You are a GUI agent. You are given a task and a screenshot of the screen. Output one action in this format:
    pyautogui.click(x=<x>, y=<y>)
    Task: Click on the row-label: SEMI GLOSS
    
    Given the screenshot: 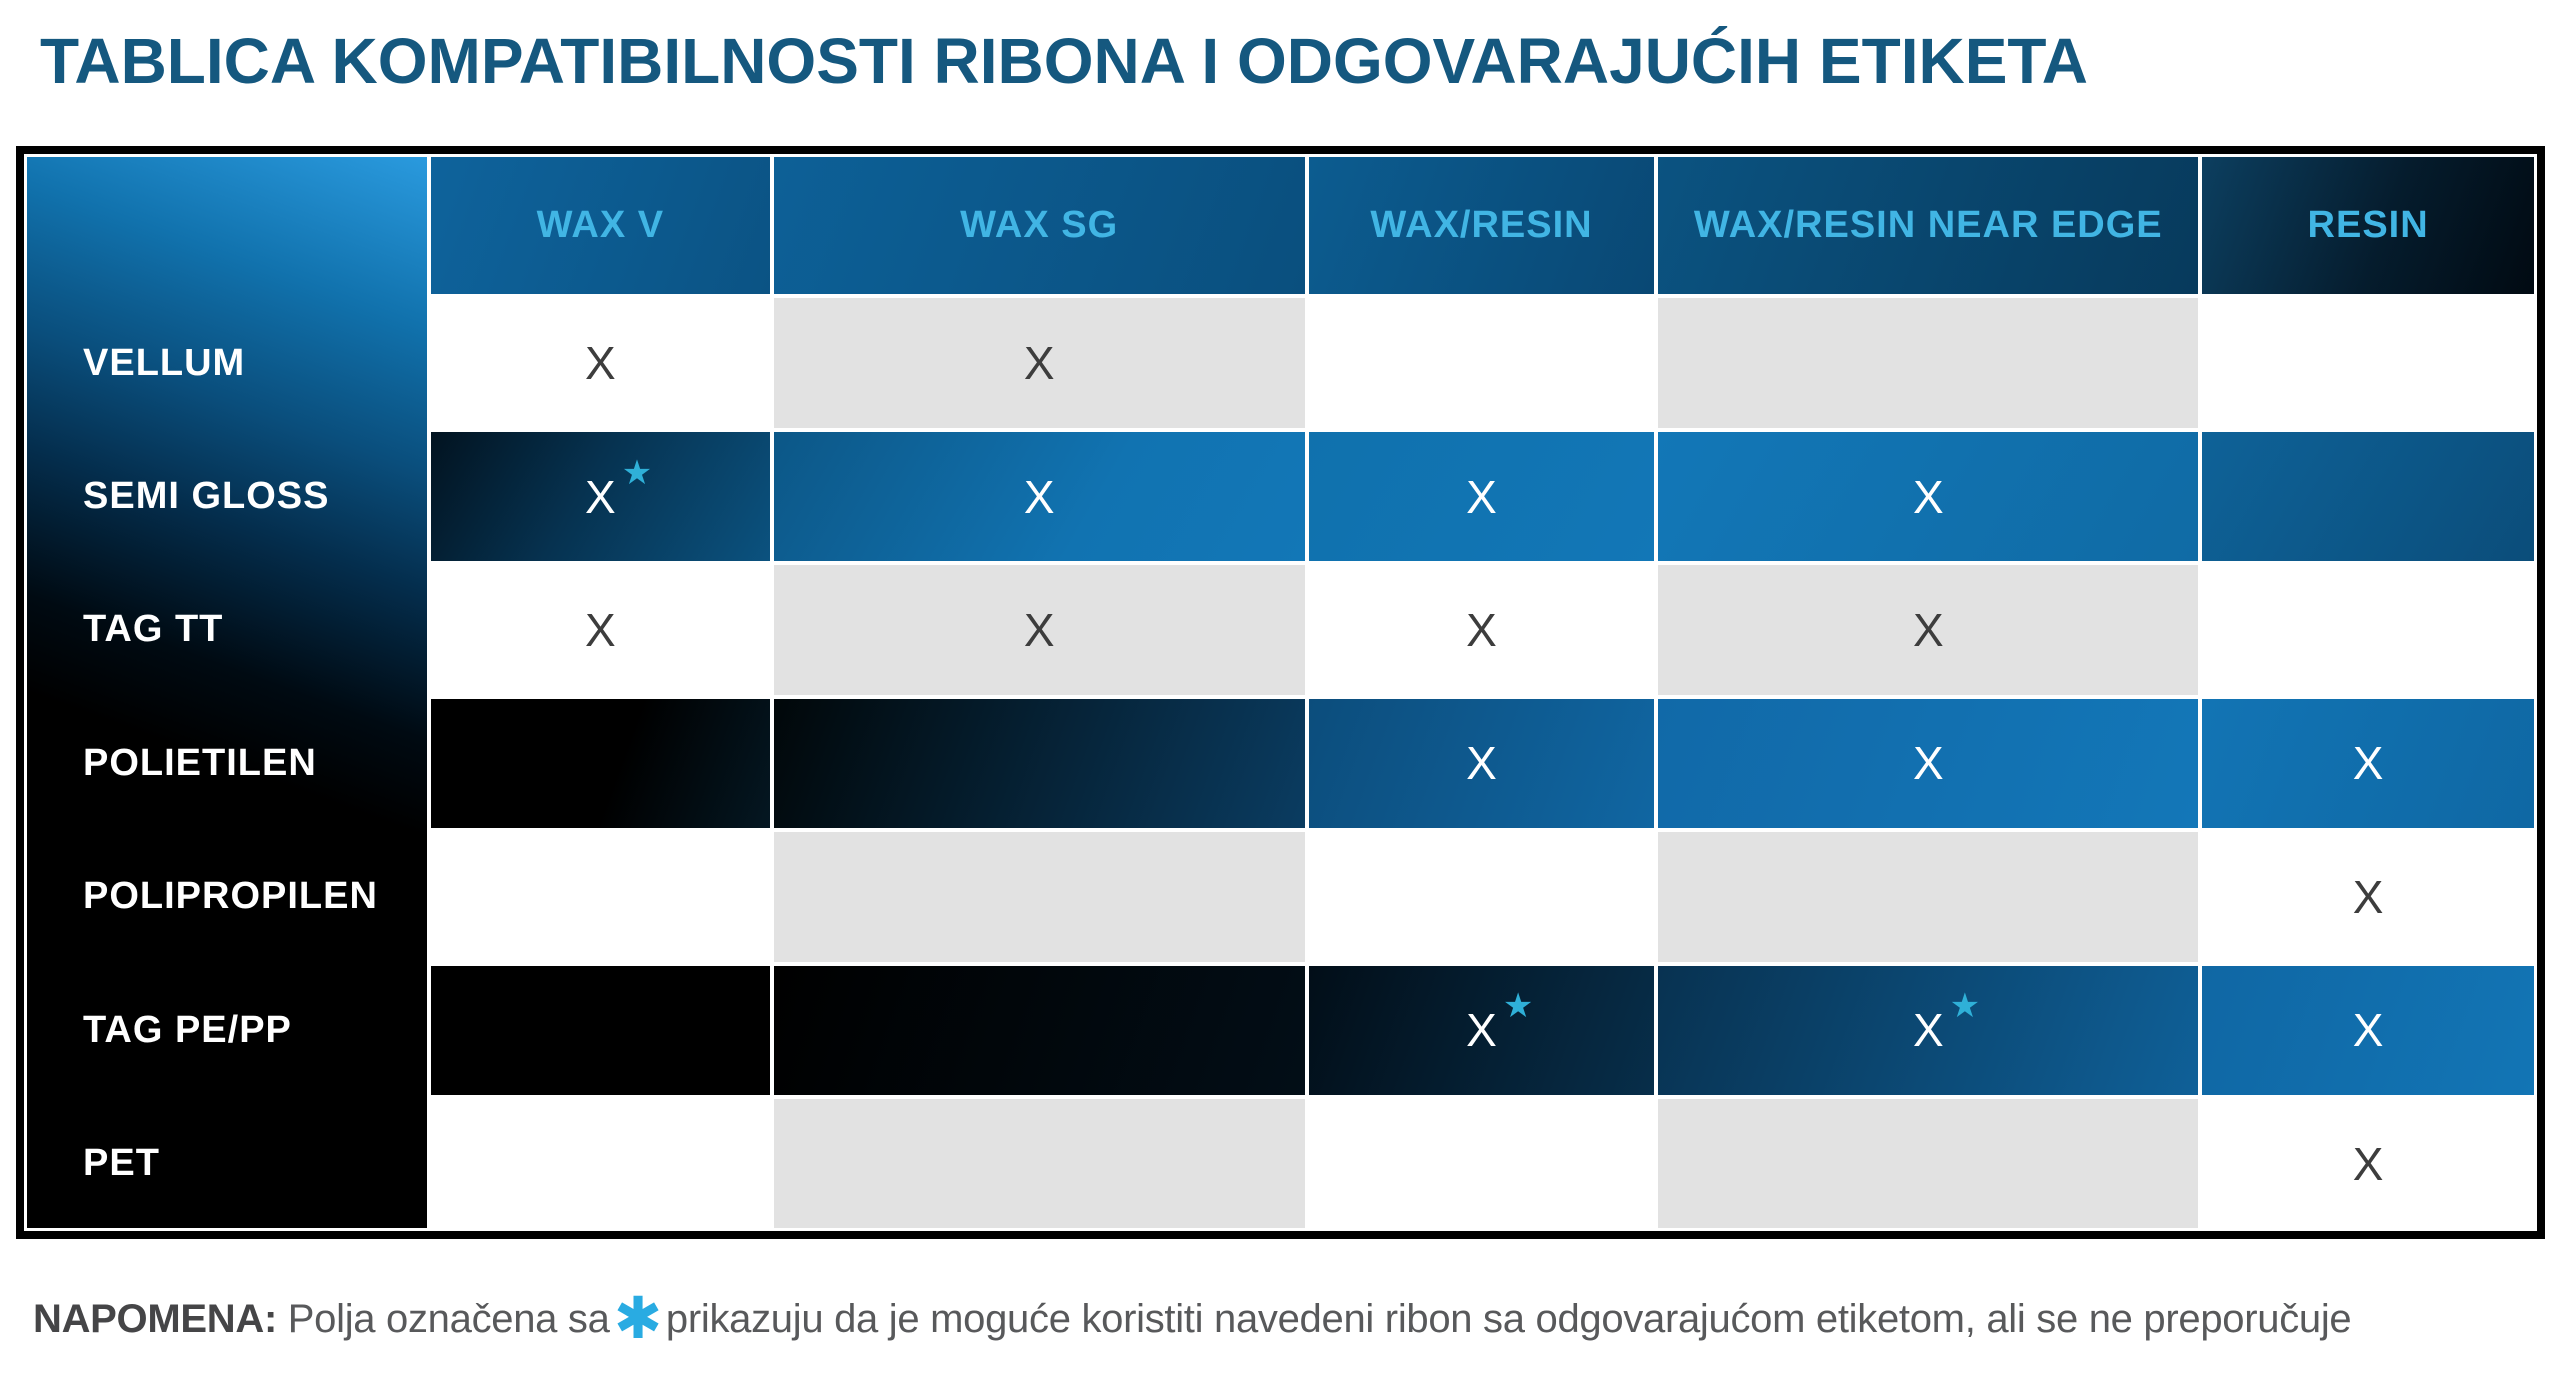 What is the action you would take?
    pyautogui.click(x=206, y=496)
    